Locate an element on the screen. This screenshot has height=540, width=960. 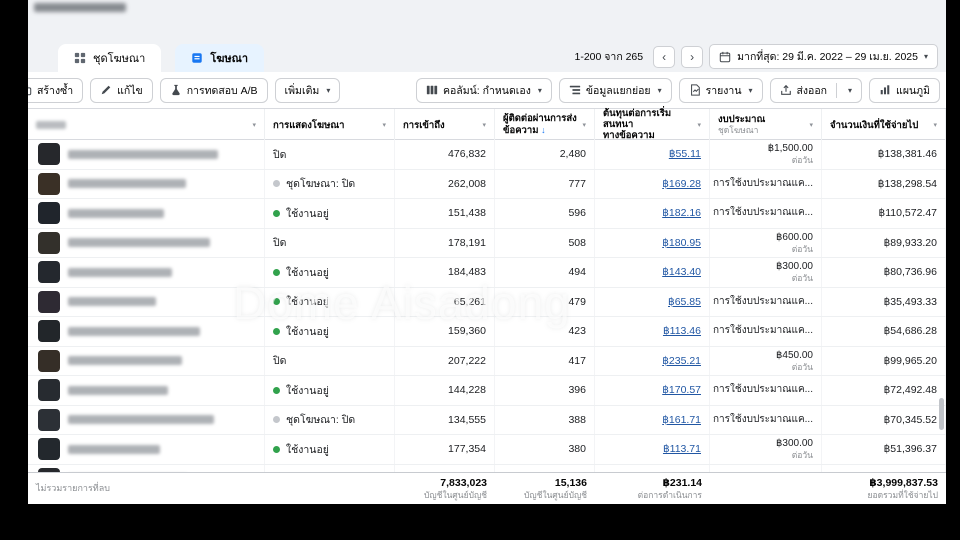
col-header-reach: การเข้าถึง ▾ is located at coordinates (445, 125).